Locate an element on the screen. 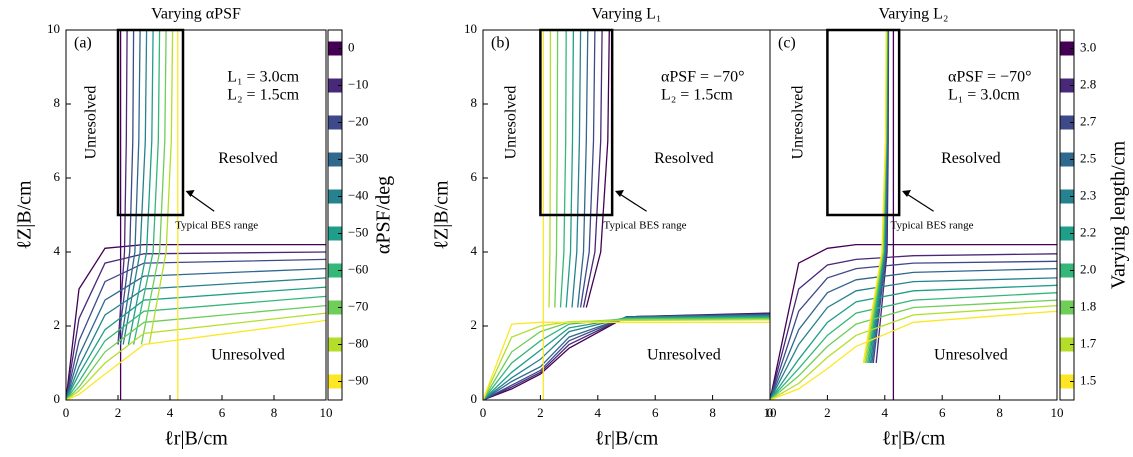 Image resolution: width=1133 pixels, height=457 pixels. parameter: L₁ = 3.0cm is located at coordinates (263, 77).